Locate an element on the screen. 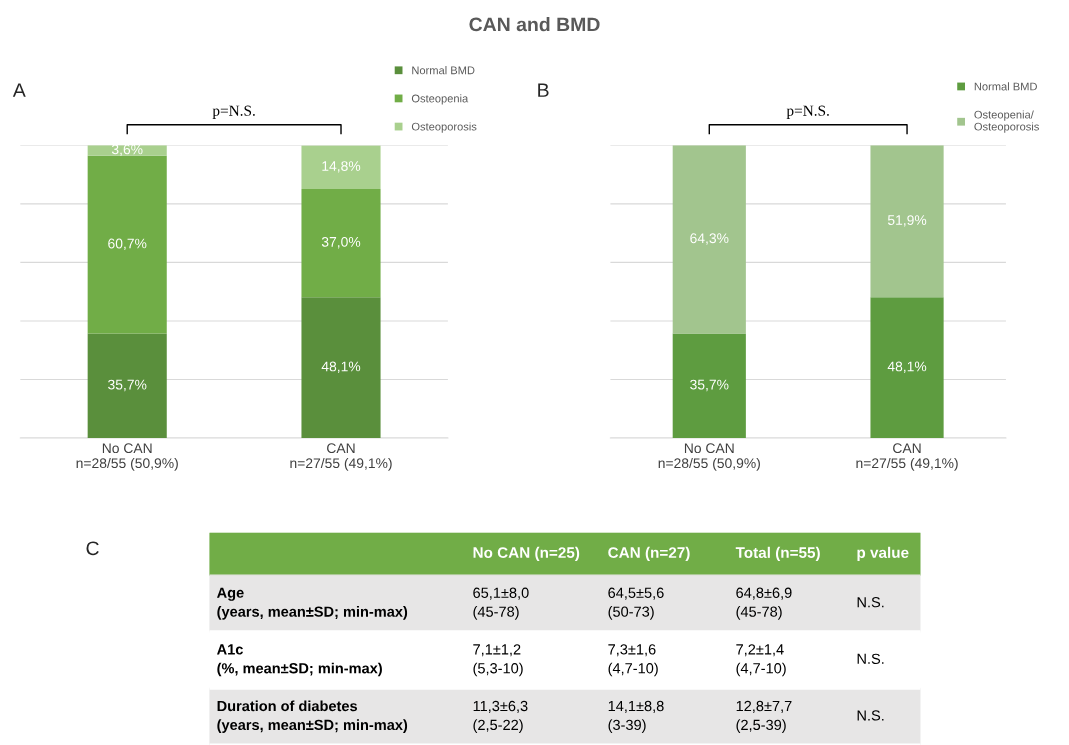 The image size is (1069, 745). text: 65,1±8,0 (45-78) is located at coordinates (501, 603).